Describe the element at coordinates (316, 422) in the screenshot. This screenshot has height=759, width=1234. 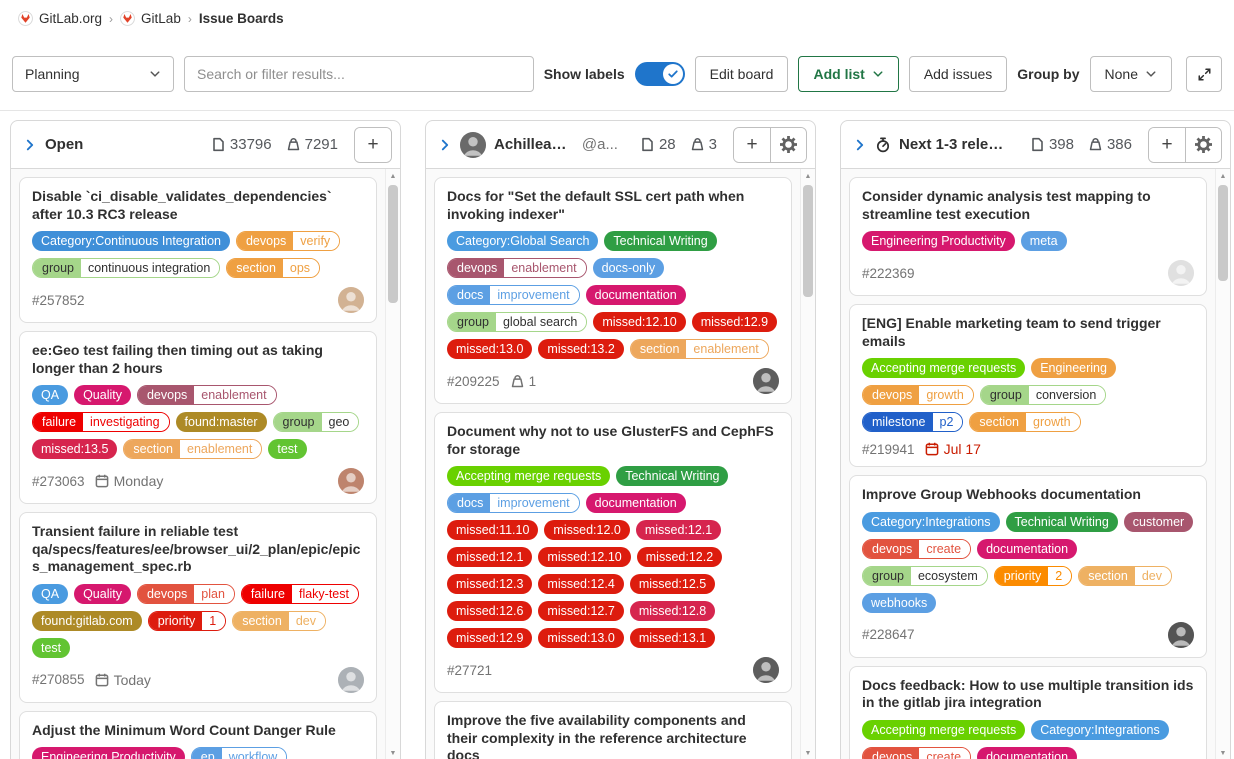
I see `scoped-label: group geo` at that location.